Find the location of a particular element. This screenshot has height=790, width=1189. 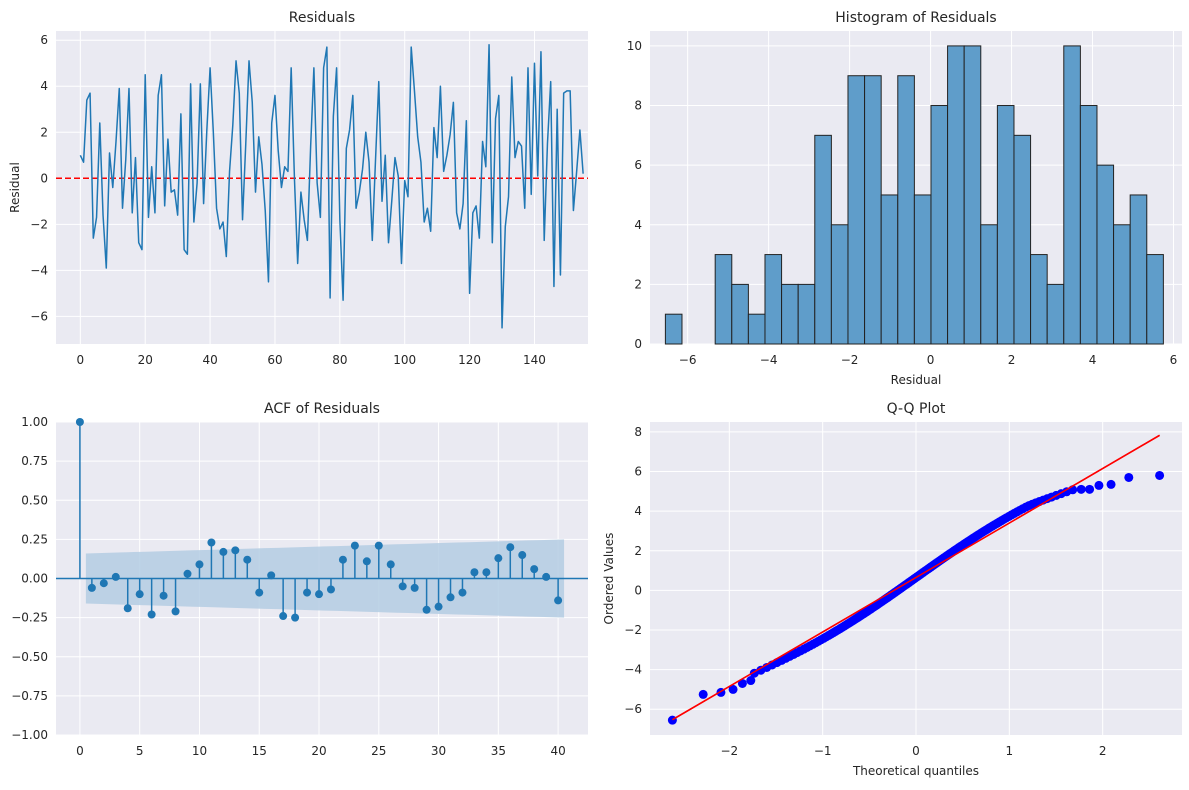

x-tick-label: −6 is located at coordinates (688, 360).